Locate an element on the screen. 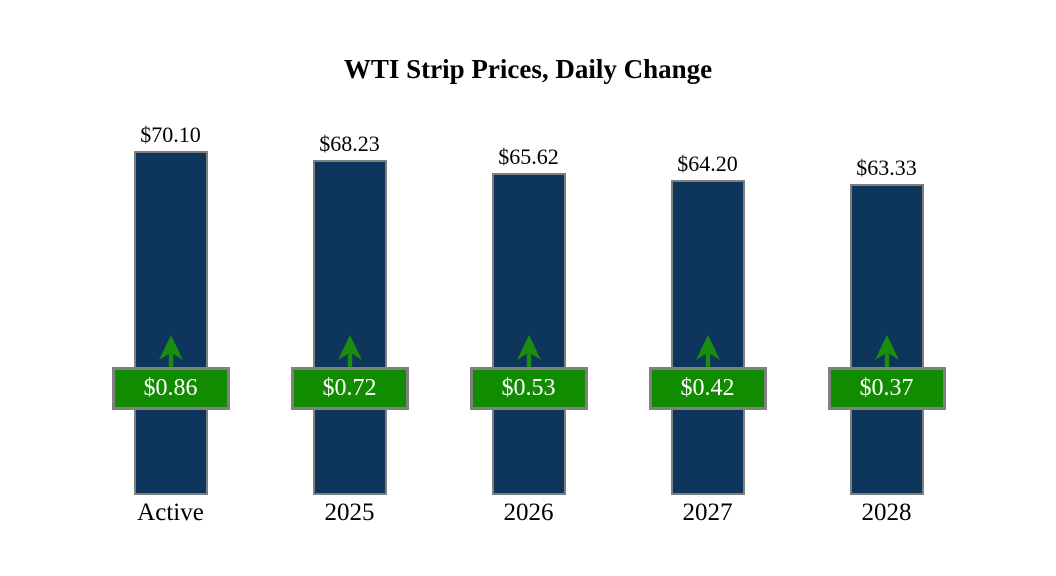  daily-change-badge: $0.42 is located at coordinates (707, 388).